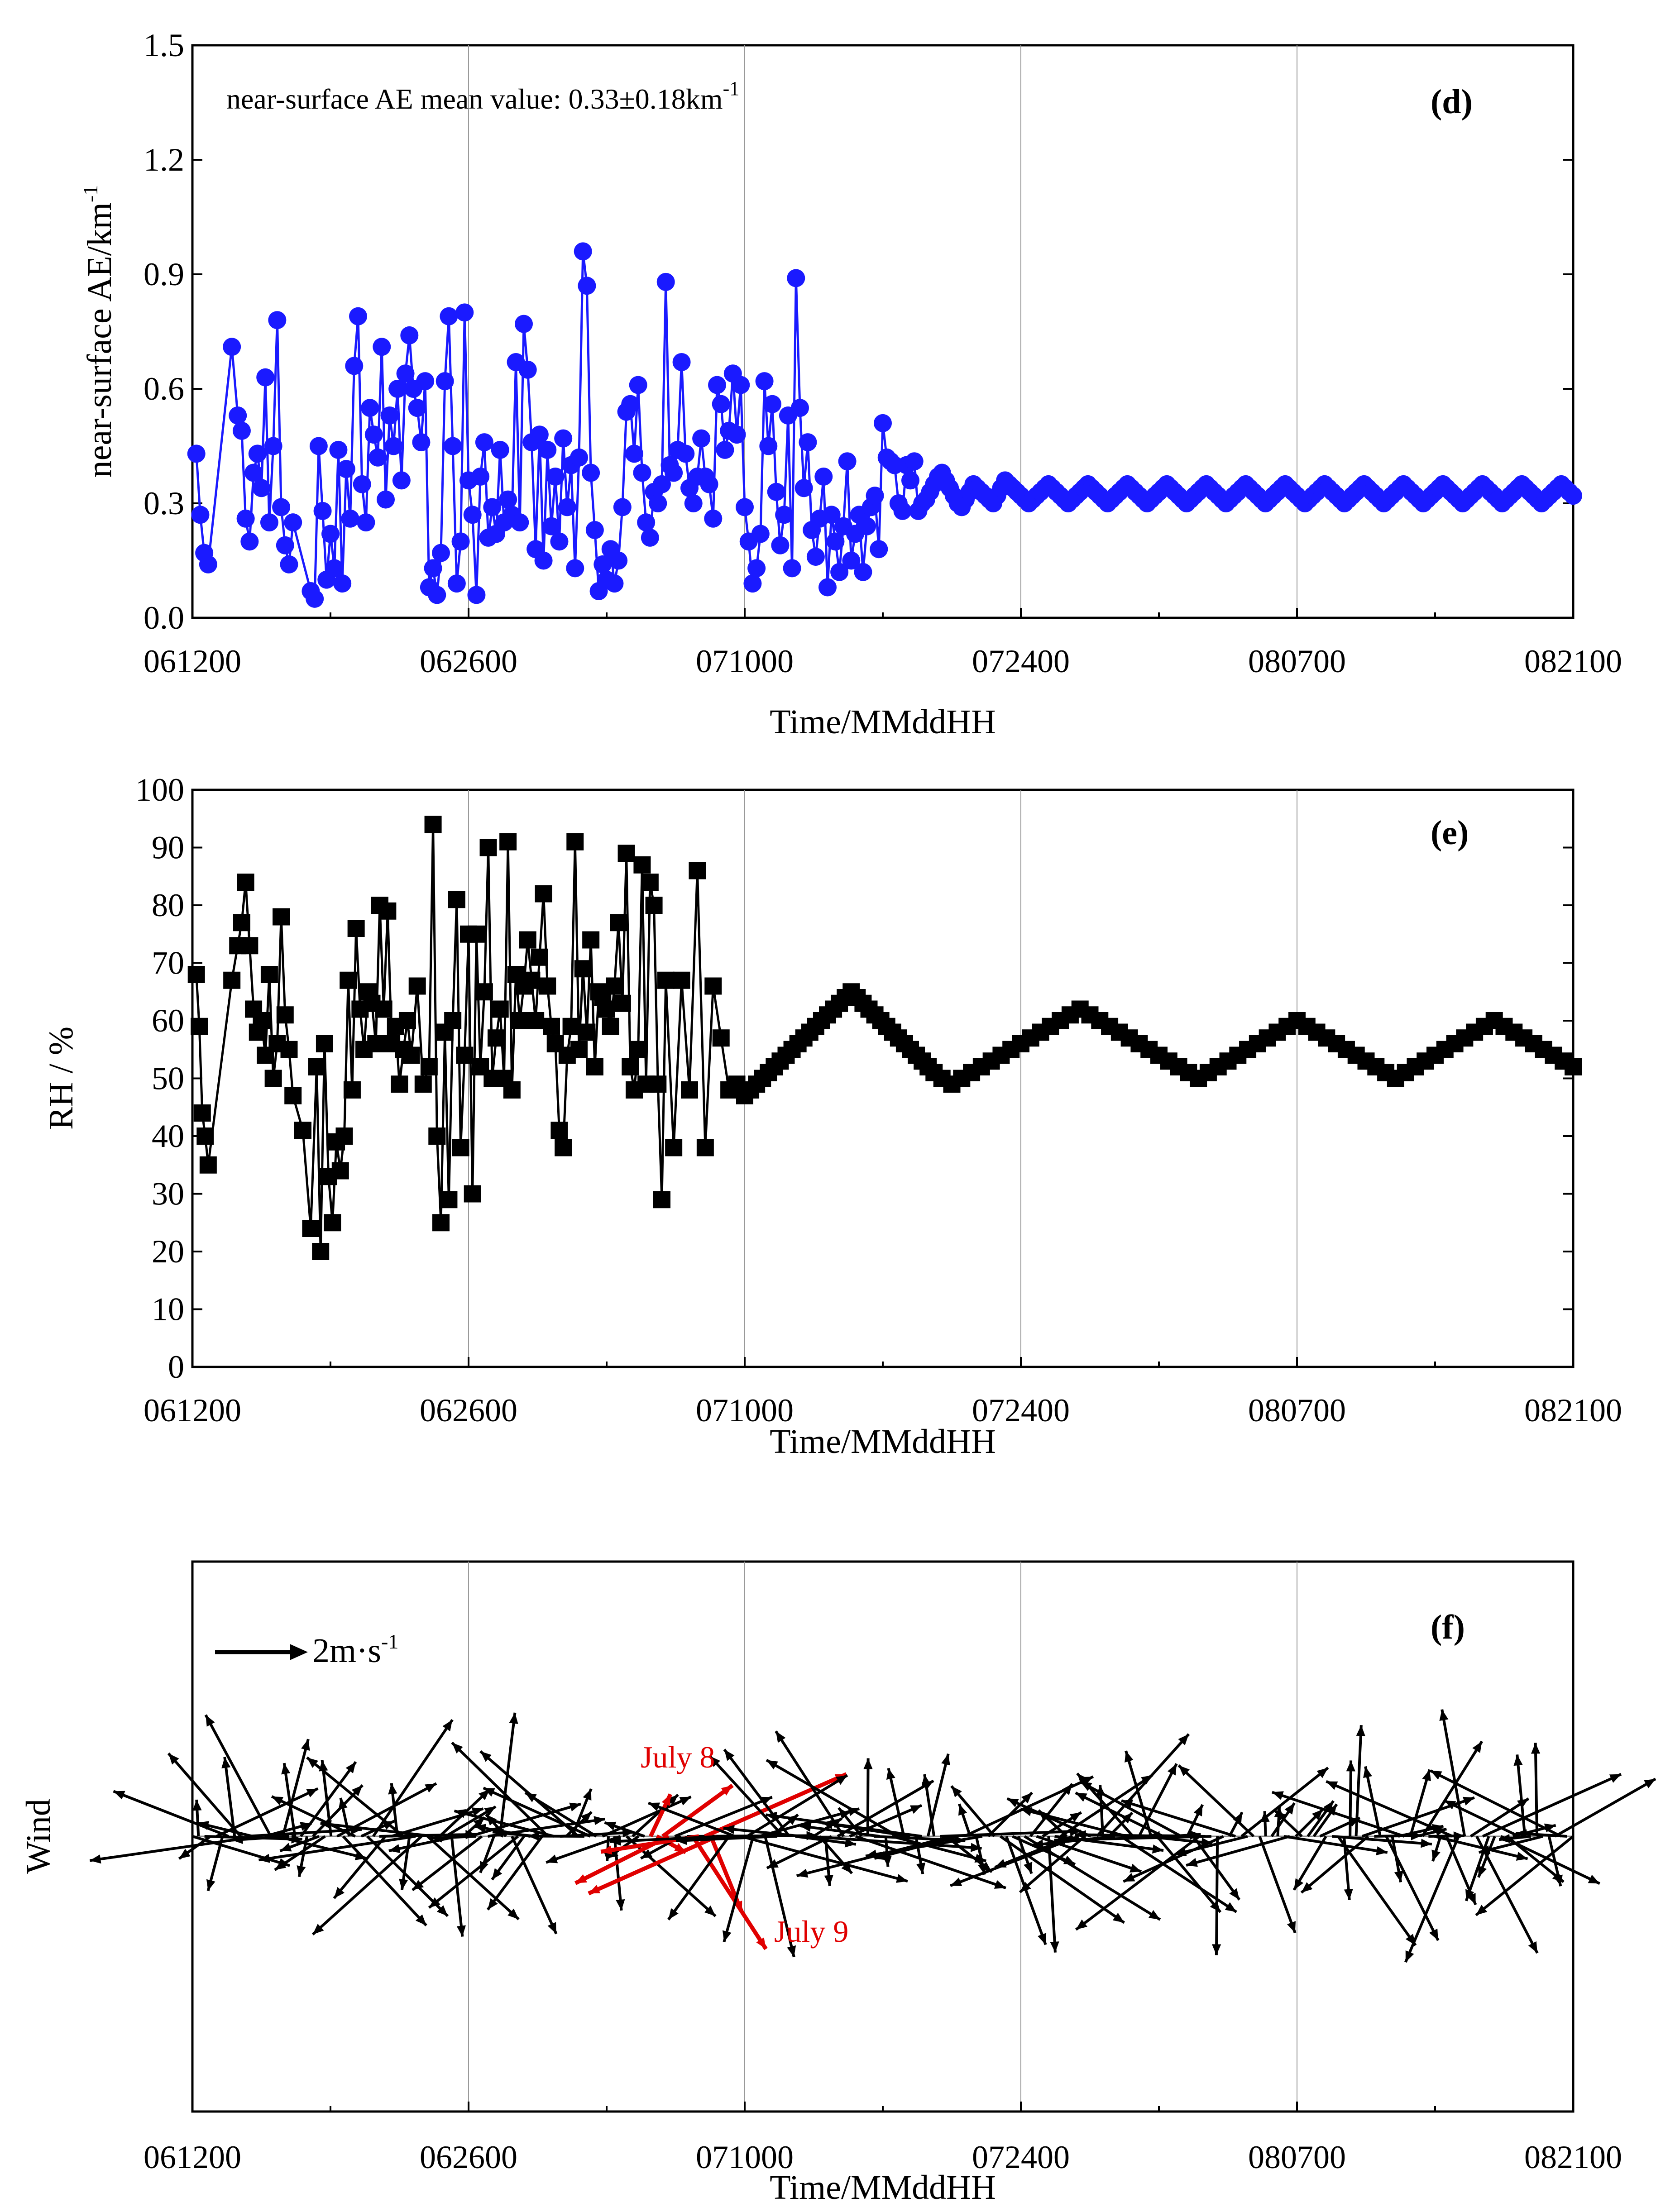 This screenshot has height=2212, width=1656. What do you see at coordinates (1573, 1410) in the screenshot?
I see `x-tick-label: 082100` at bounding box center [1573, 1410].